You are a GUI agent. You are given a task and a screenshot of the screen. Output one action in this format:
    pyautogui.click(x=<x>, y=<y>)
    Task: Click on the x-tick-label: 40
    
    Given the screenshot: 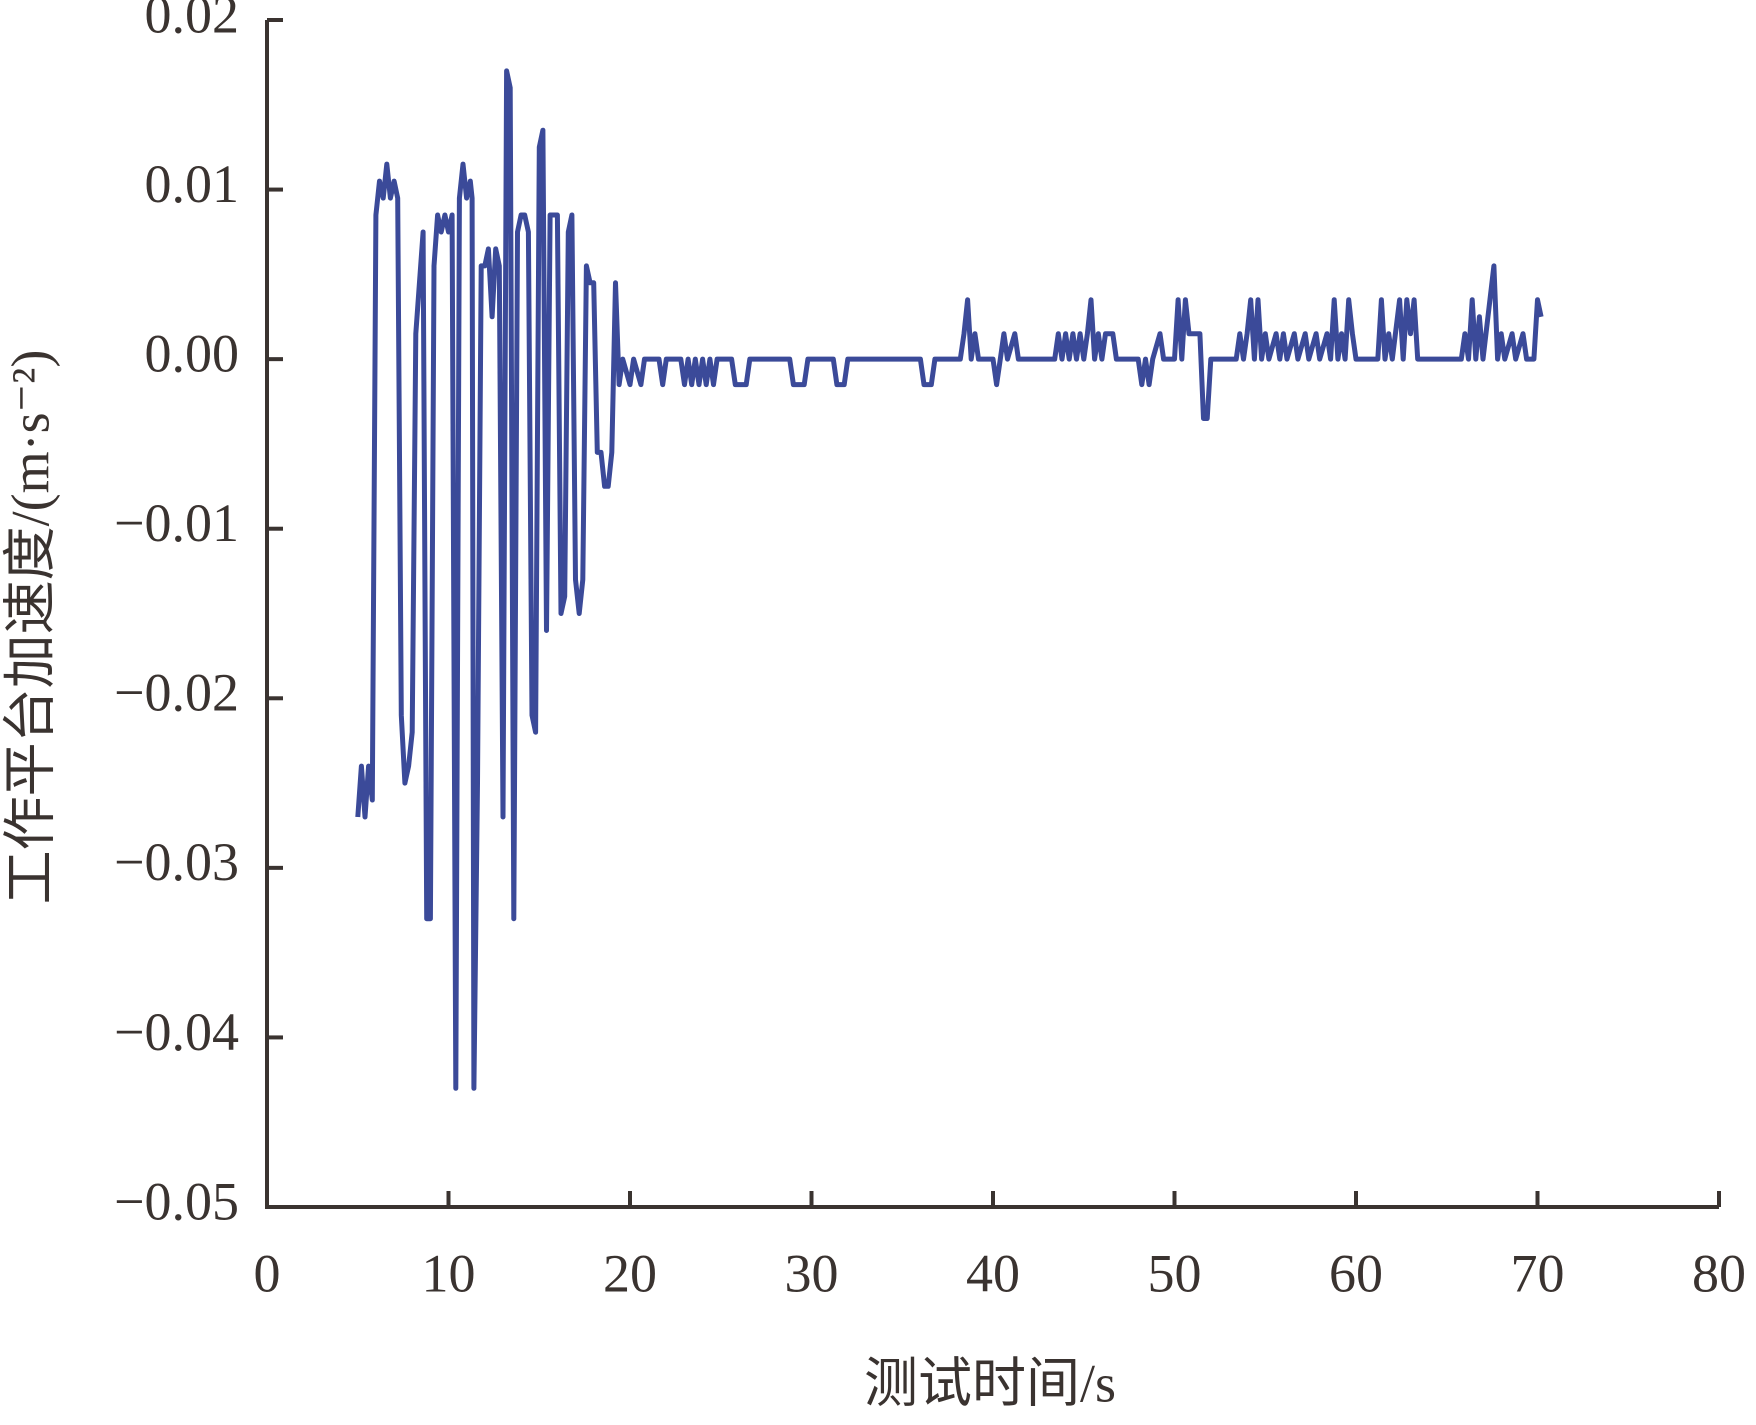 What is the action you would take?
    pyautogui.click(x=993, y=1273)
    